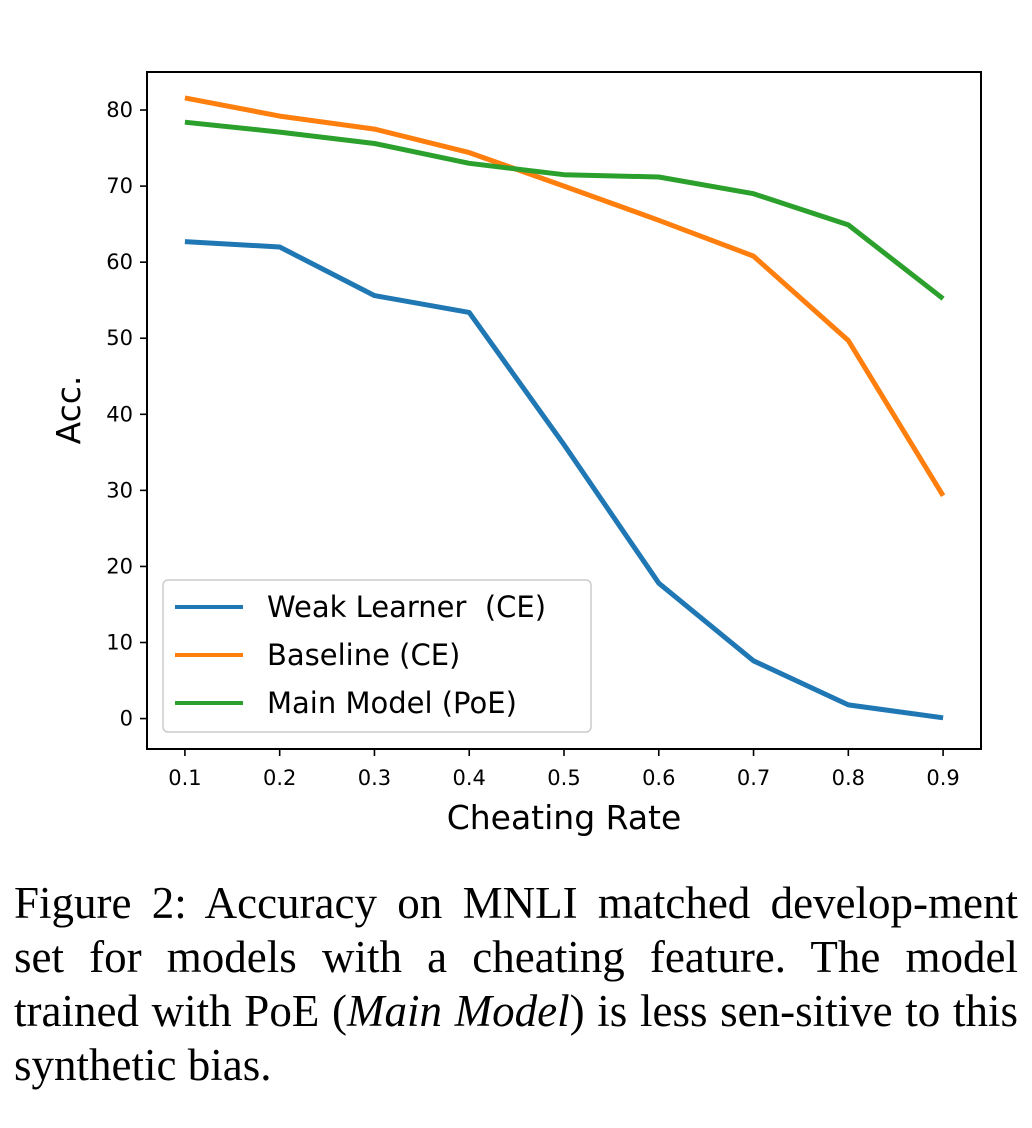 The width and height of the screenshot is (1032, 1128). What do you see at coordinates (119, 414) in the screenshot?
I see `y-tick-label: 40` at bounding box center [119, 414].